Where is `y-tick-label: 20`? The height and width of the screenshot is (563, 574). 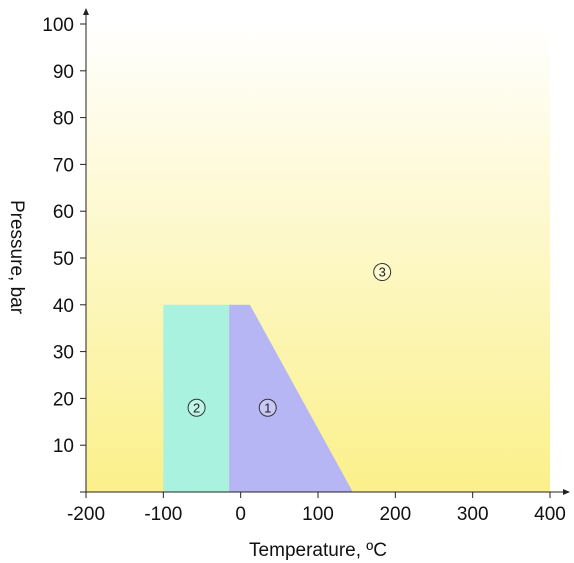 y-tick-label: 20 is located at coordinates (63, 399).